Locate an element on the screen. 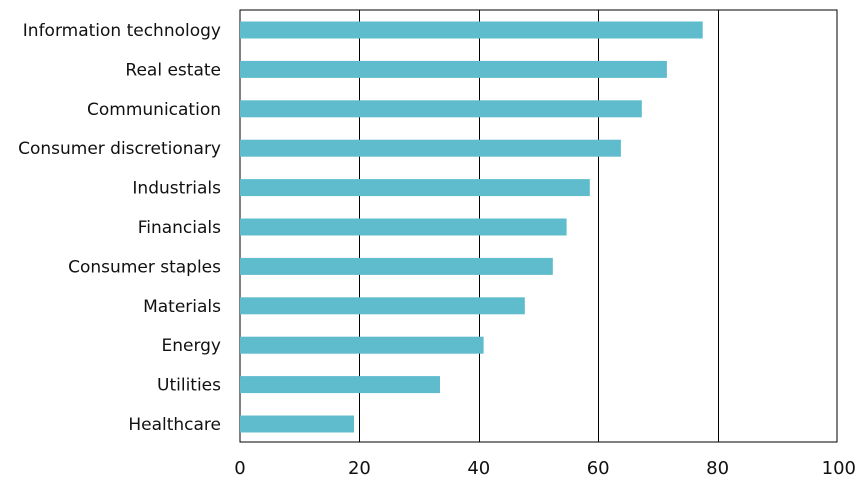 The height and width of the screenshot is (477, 860). bar-consumer-staples is located at coordinates (396, 266).